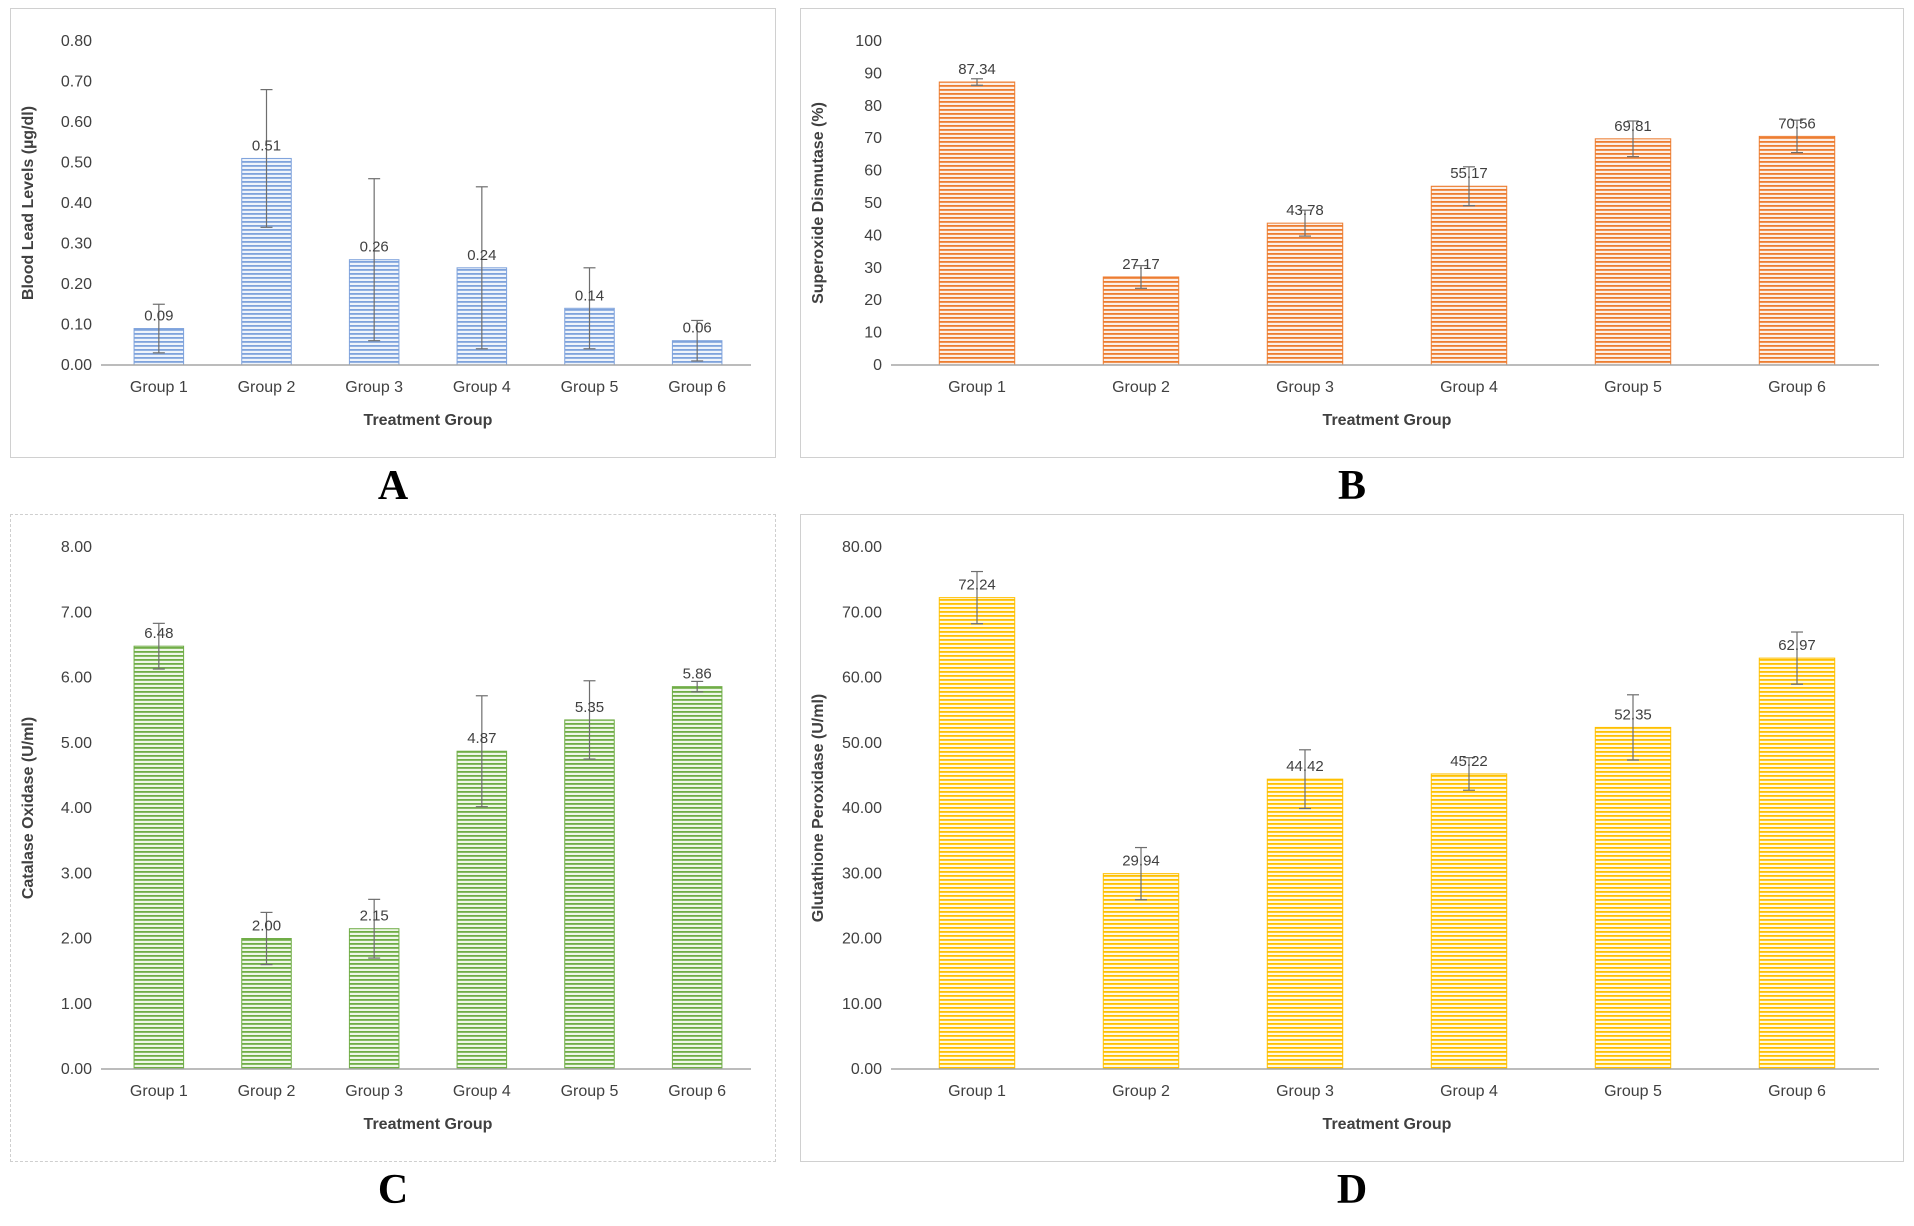 This screenshot has height=1226, width=1914. What do you see at coordinates (76, 41) in the screenshot?
I see `y-tick-label: 0.80` at bounding box center [76, 41].